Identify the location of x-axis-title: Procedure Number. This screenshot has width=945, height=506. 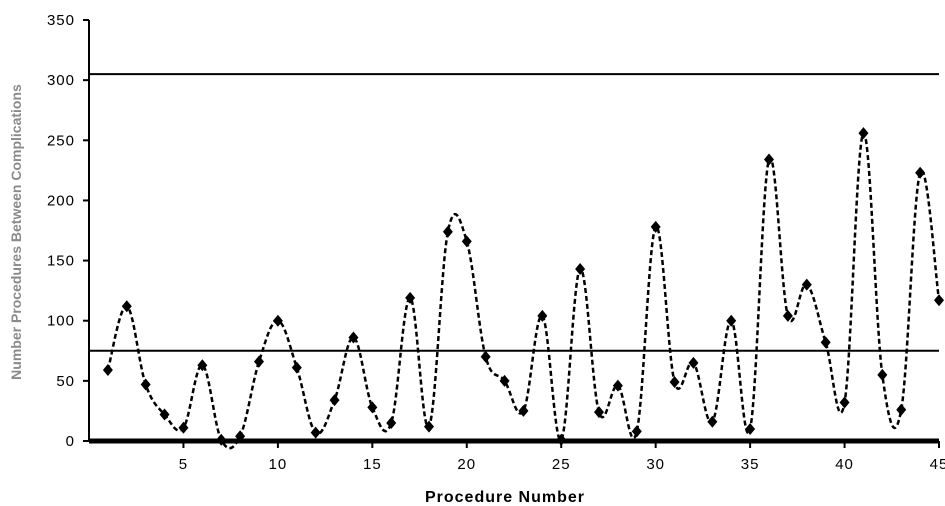
(505, 497).